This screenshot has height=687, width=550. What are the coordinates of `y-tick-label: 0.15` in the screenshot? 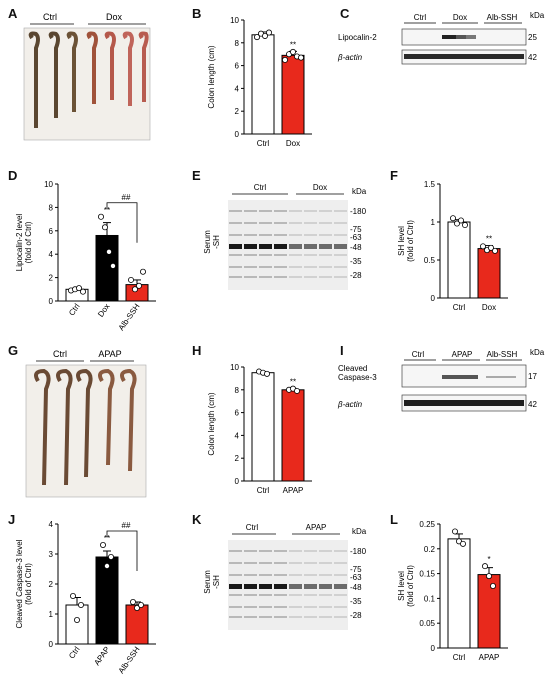 It's located at (427, 574).